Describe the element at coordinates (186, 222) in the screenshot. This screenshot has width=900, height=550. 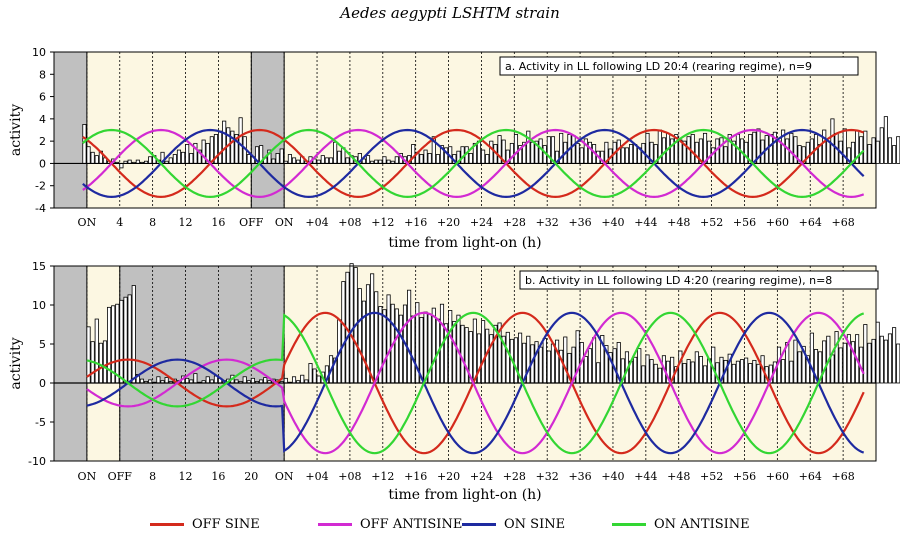
I see `x-tick-label-a: 12` at that location.